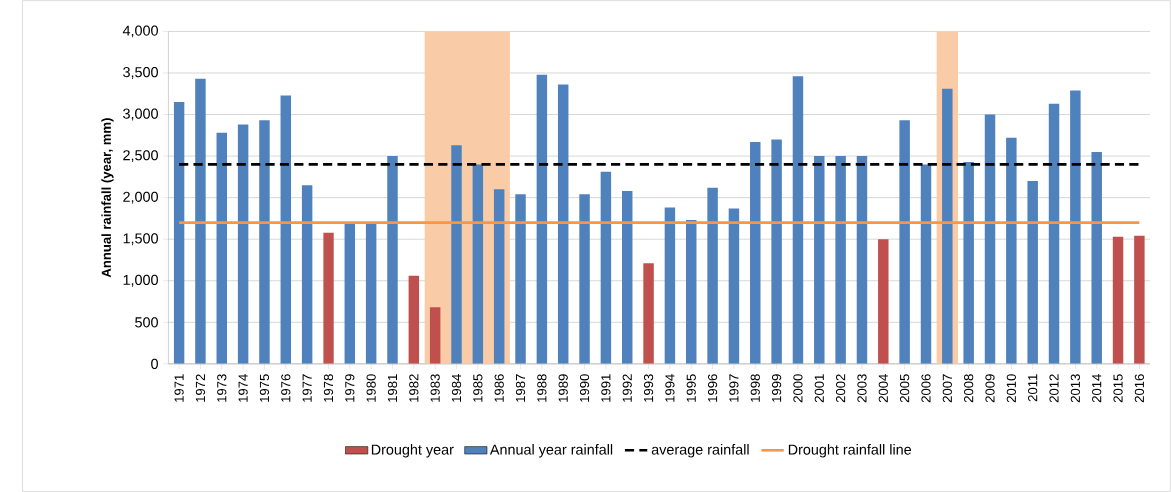 This screenshot has height=492, width=1171. I want to click on x-tick-label: 2005, so click(905, 388).